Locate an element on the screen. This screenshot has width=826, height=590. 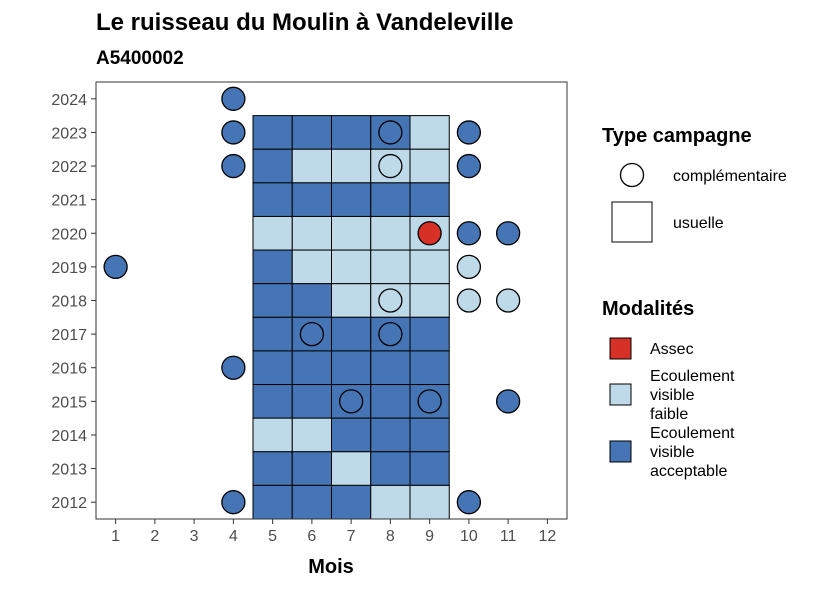
x-tick-label-5: 5 is located at coordinates (272, 536).